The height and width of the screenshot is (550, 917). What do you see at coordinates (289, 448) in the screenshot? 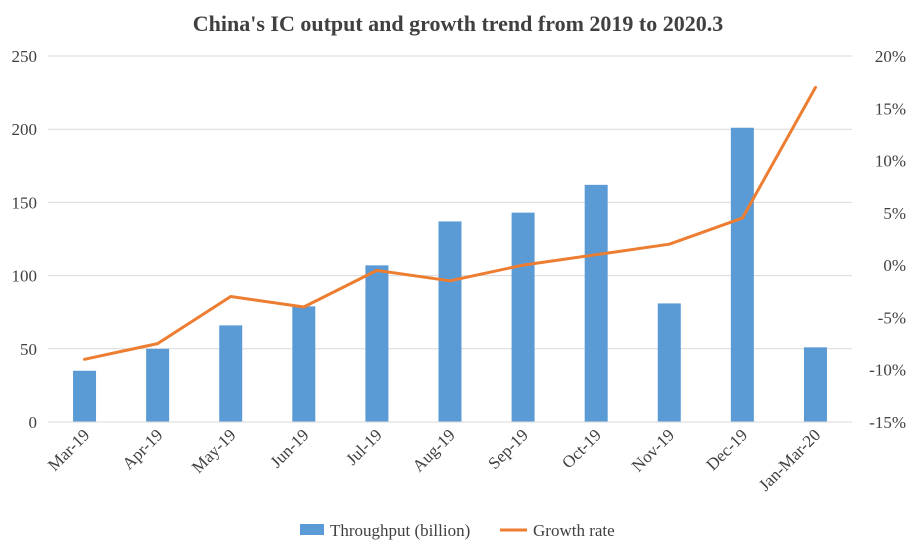
I see `x-tick-label: Jun-19` at bounding box center [289, 448].